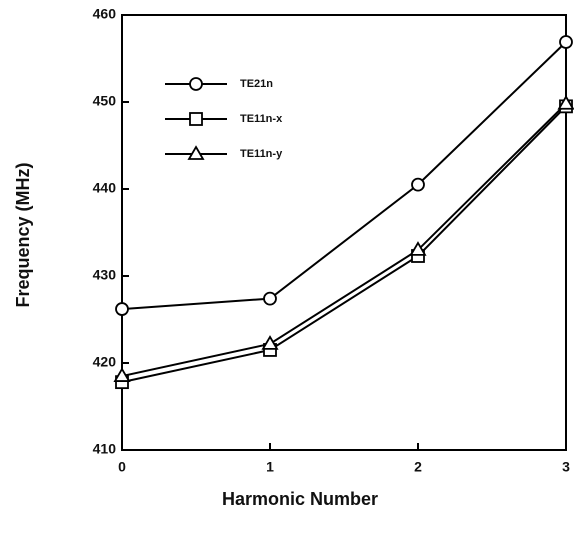 The image size is (574, 540). I want to click on y-tick-label: 450, so click(105, 101).